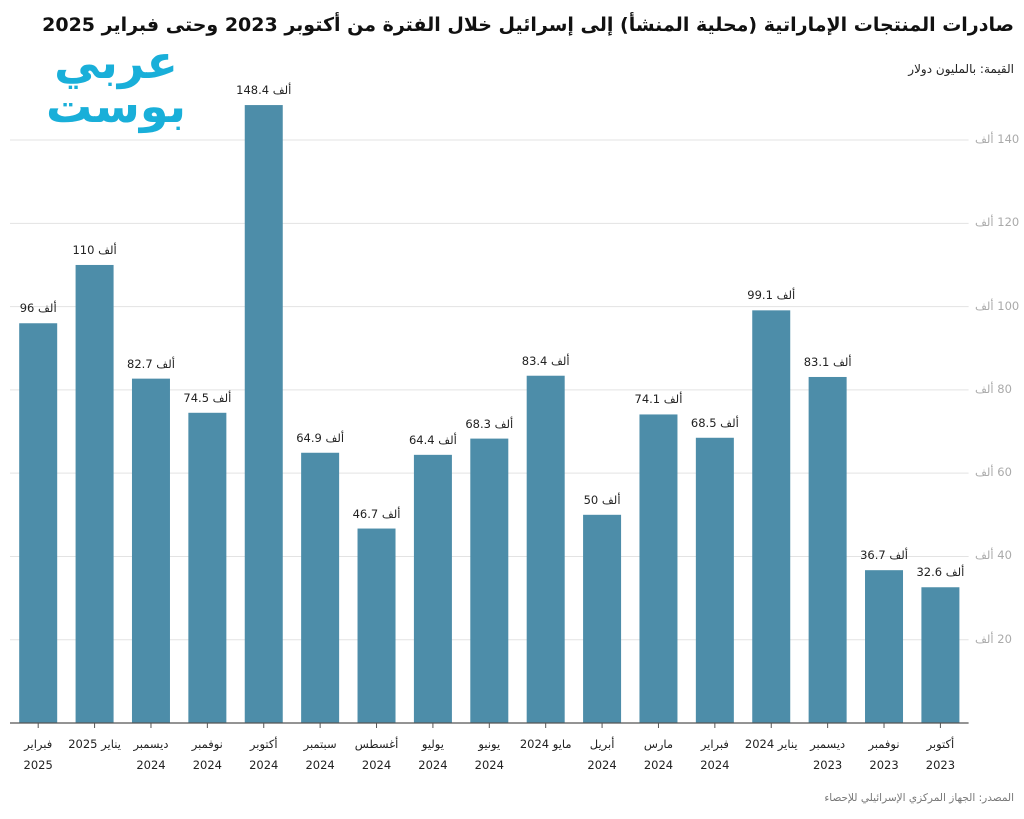 This screenshot has height=819, width=1024. Describe the element at coordinates (940, 572) in the screenshot. I see `value-label: 32.6 ألف` at that location.